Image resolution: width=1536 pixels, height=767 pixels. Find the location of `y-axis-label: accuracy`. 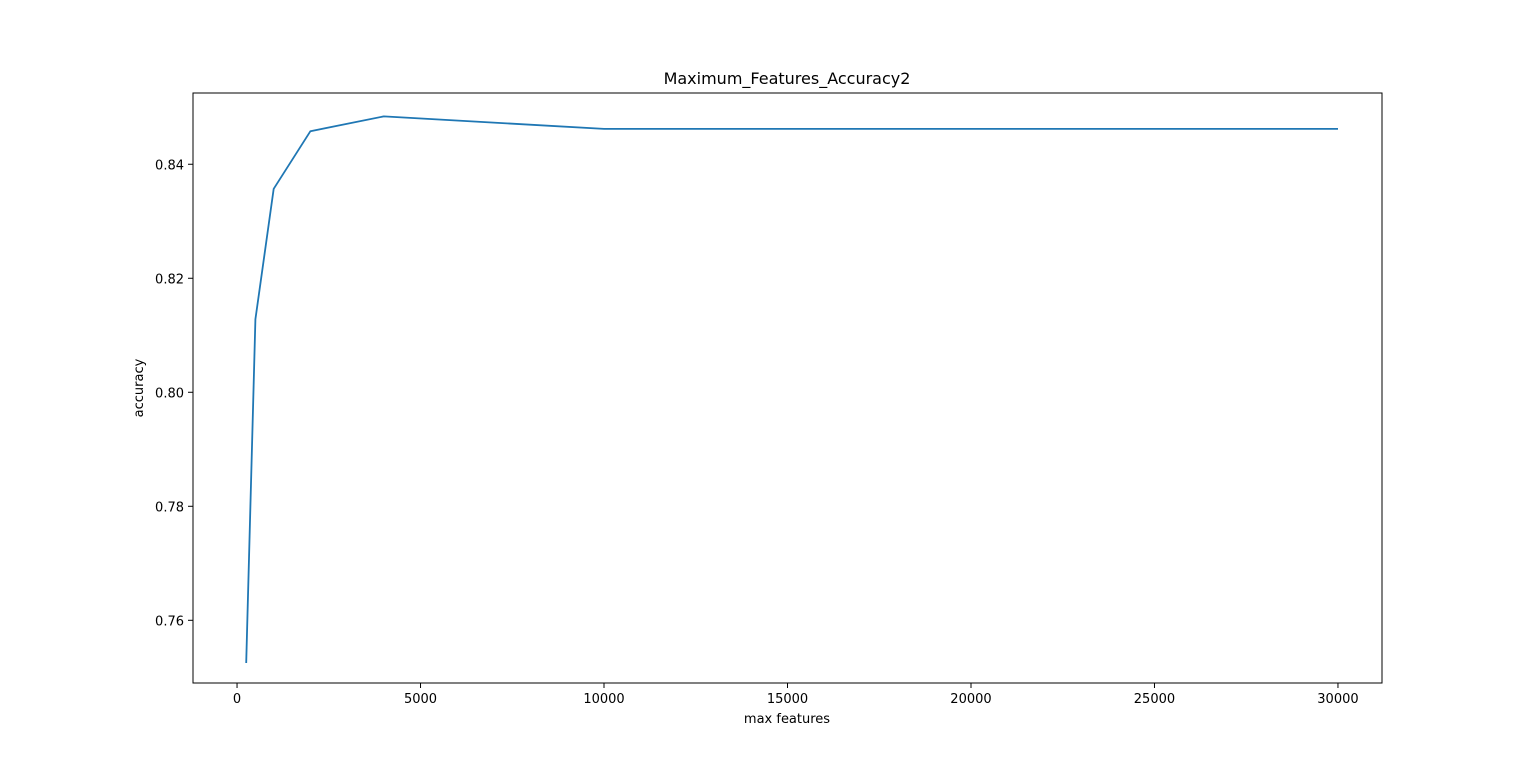

y-axis-label: accuracy is located at coordinates (139, 387).